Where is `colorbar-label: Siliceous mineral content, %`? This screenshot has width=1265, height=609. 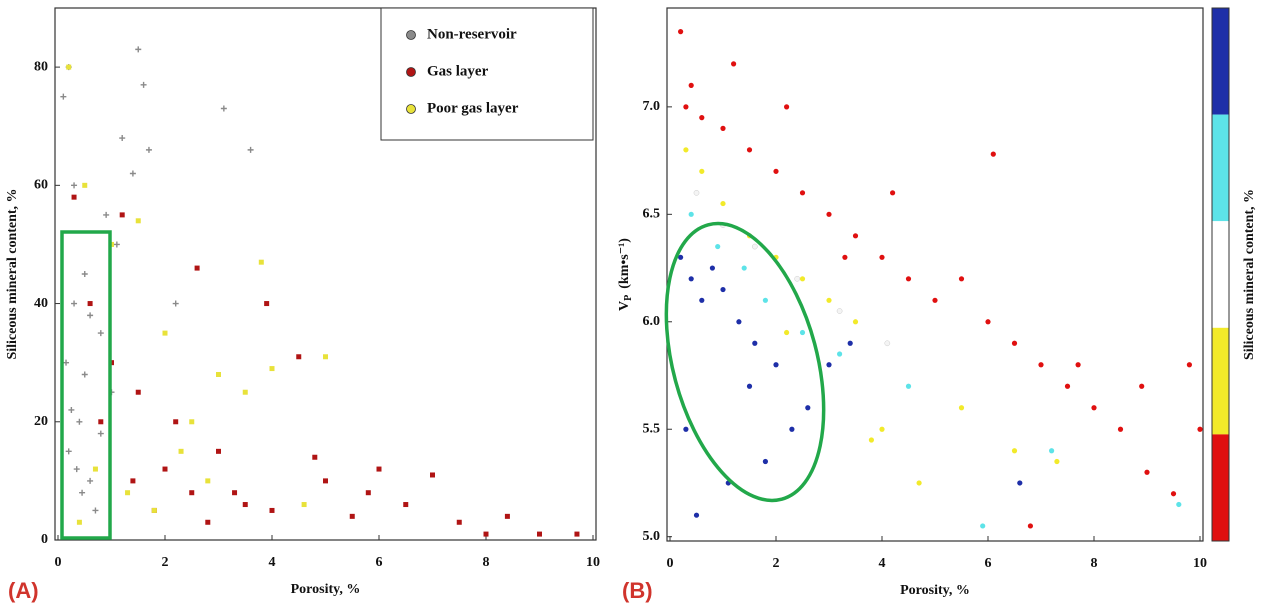 colorbar-label: Siliceous mineral content, % is located at coordinates (1249, 274).